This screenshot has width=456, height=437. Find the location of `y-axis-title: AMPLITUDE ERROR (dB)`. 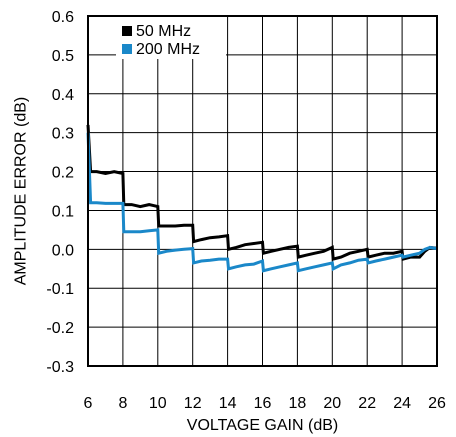

y-axis-title: AMPLITUDE ERROR (dB) is located at coordinates (21, 191).